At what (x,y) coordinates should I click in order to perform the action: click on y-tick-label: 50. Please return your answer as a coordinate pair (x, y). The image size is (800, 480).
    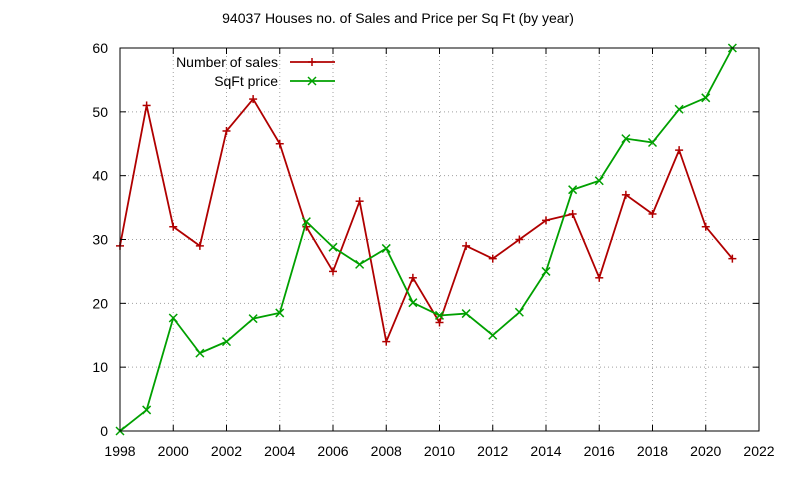
    Looking at the image, I should click on (100, 112).